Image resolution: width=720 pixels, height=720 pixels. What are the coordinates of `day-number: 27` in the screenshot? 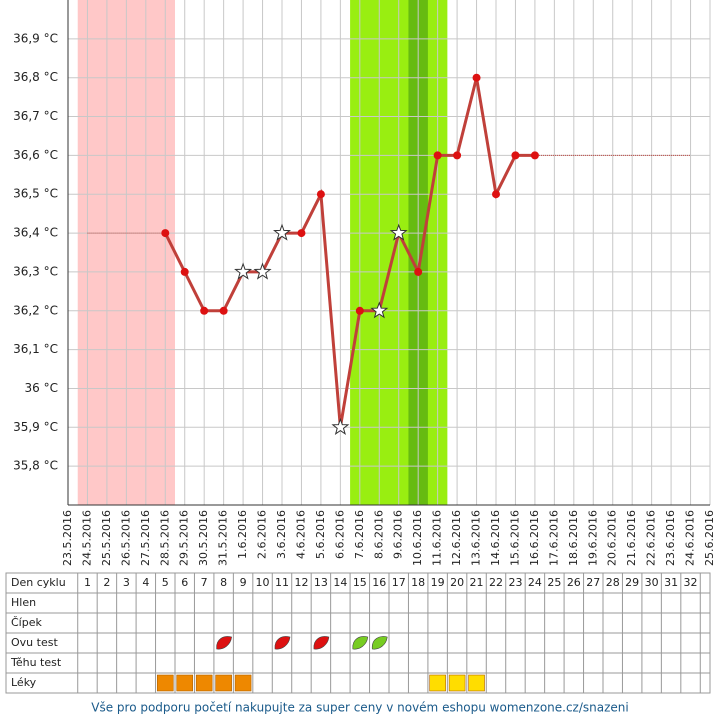 It's located at (593, 582).